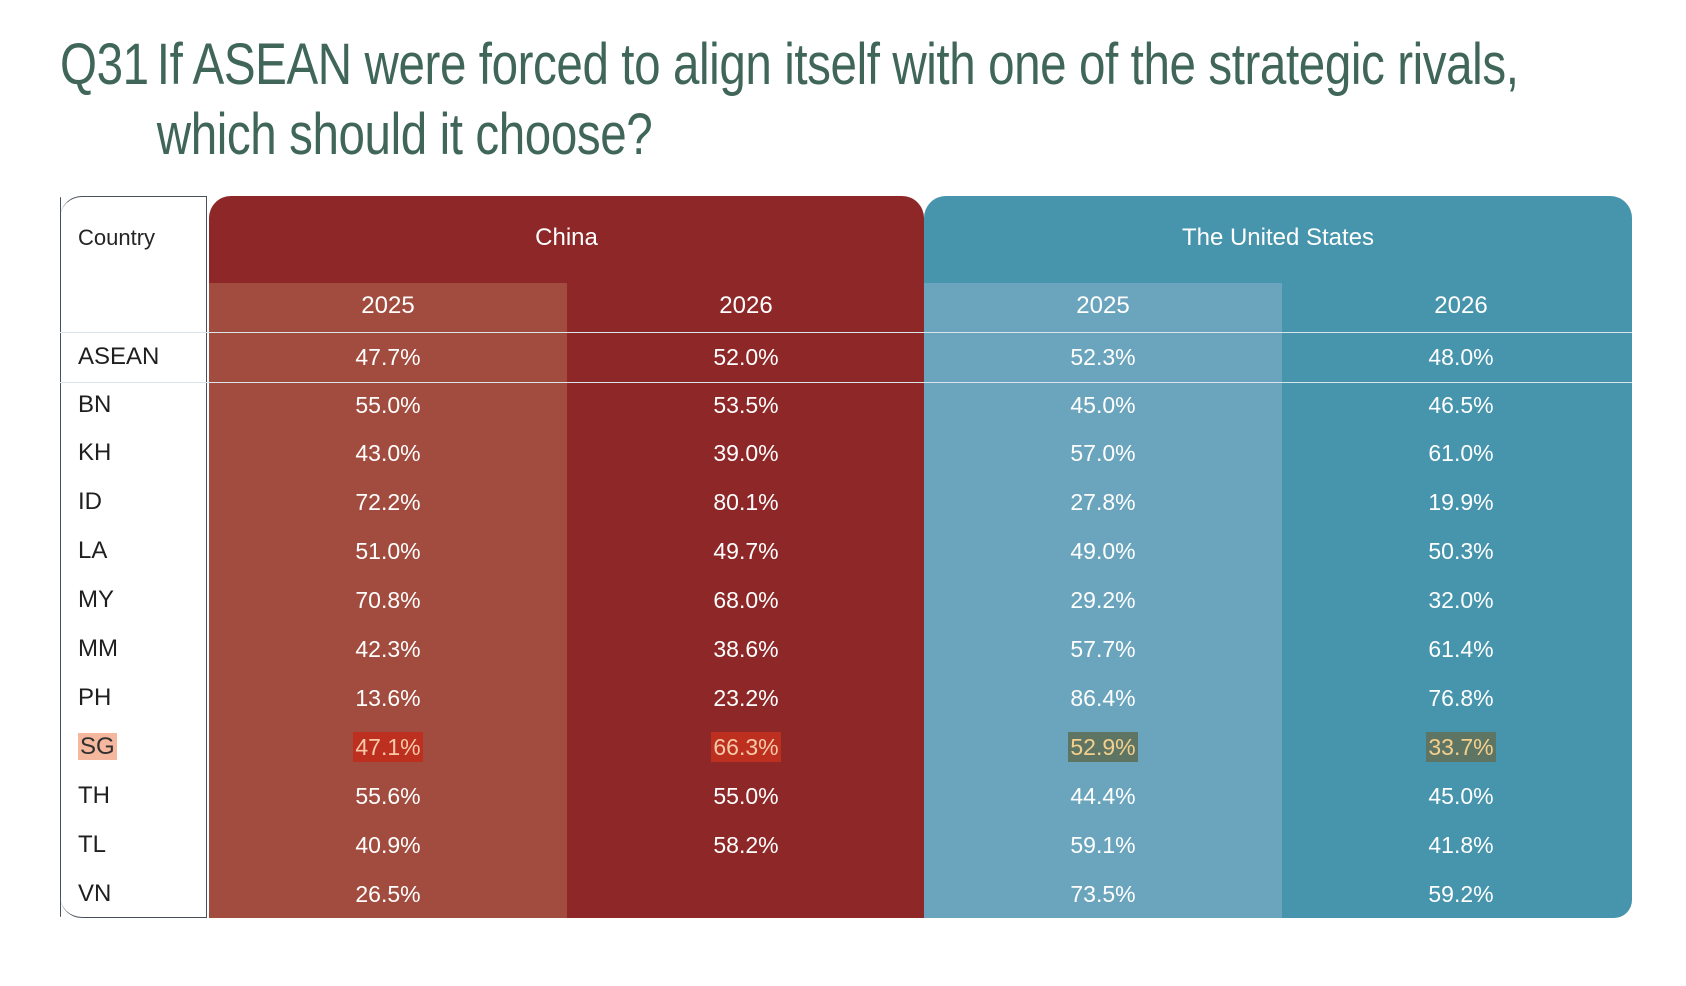  I want to click on value-my-us-2026: 32.0%, so click(1461, 600).